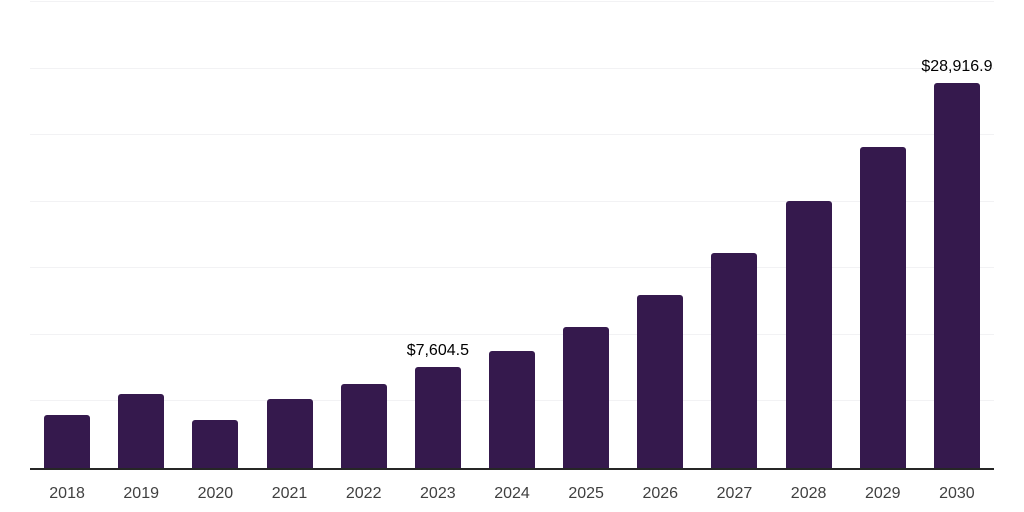  What do you see at coordinates (808, 493) in the screenshot?
I see `x-tick-label-2028: 2028` at bounding box center [808, 493].